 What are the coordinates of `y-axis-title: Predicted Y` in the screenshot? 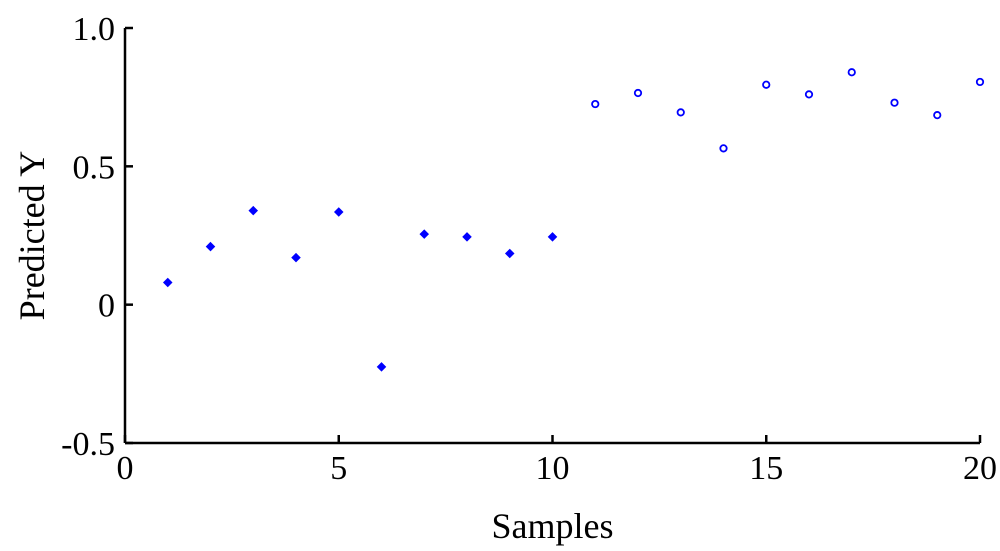 It's located at (32, 236).